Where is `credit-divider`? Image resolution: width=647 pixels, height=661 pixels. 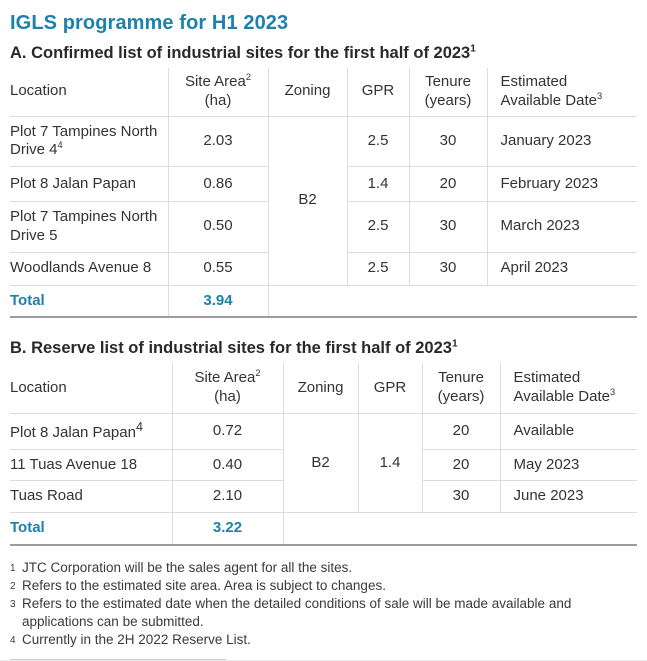
credit-divider is located at coordinates (118, 659).